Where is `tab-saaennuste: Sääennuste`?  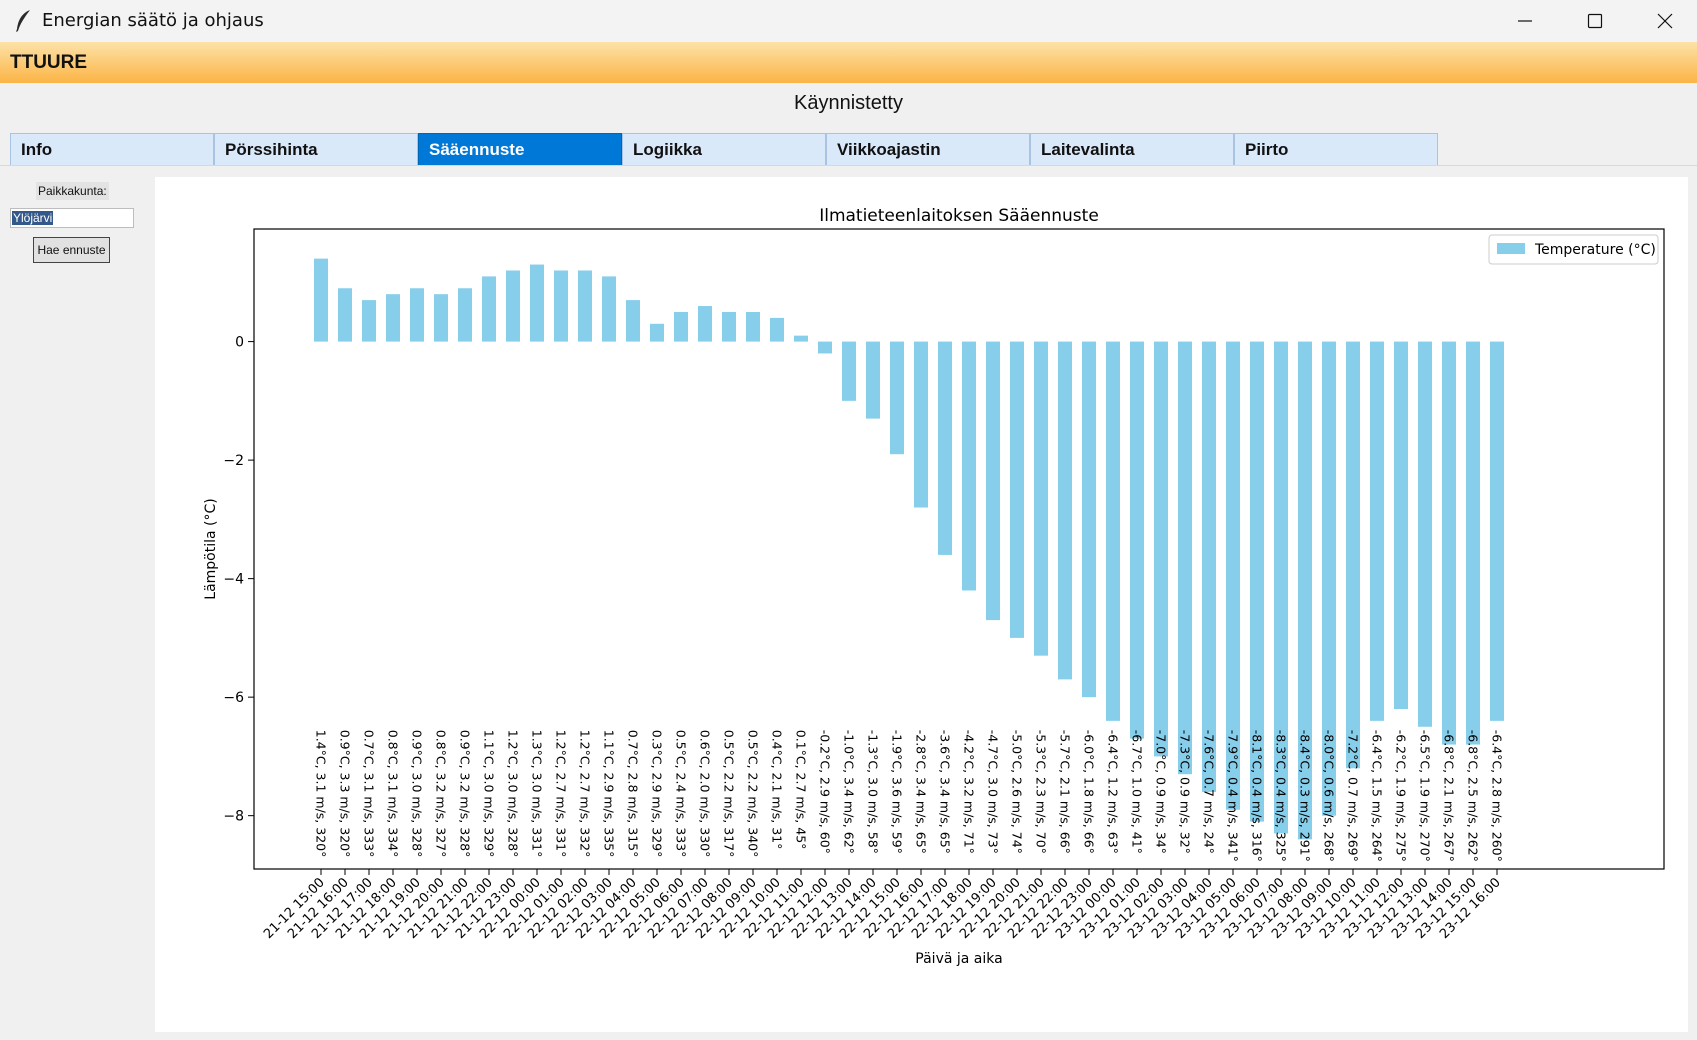
tab-saaennuste: Sääennuste is located at coordinates (520, 149).